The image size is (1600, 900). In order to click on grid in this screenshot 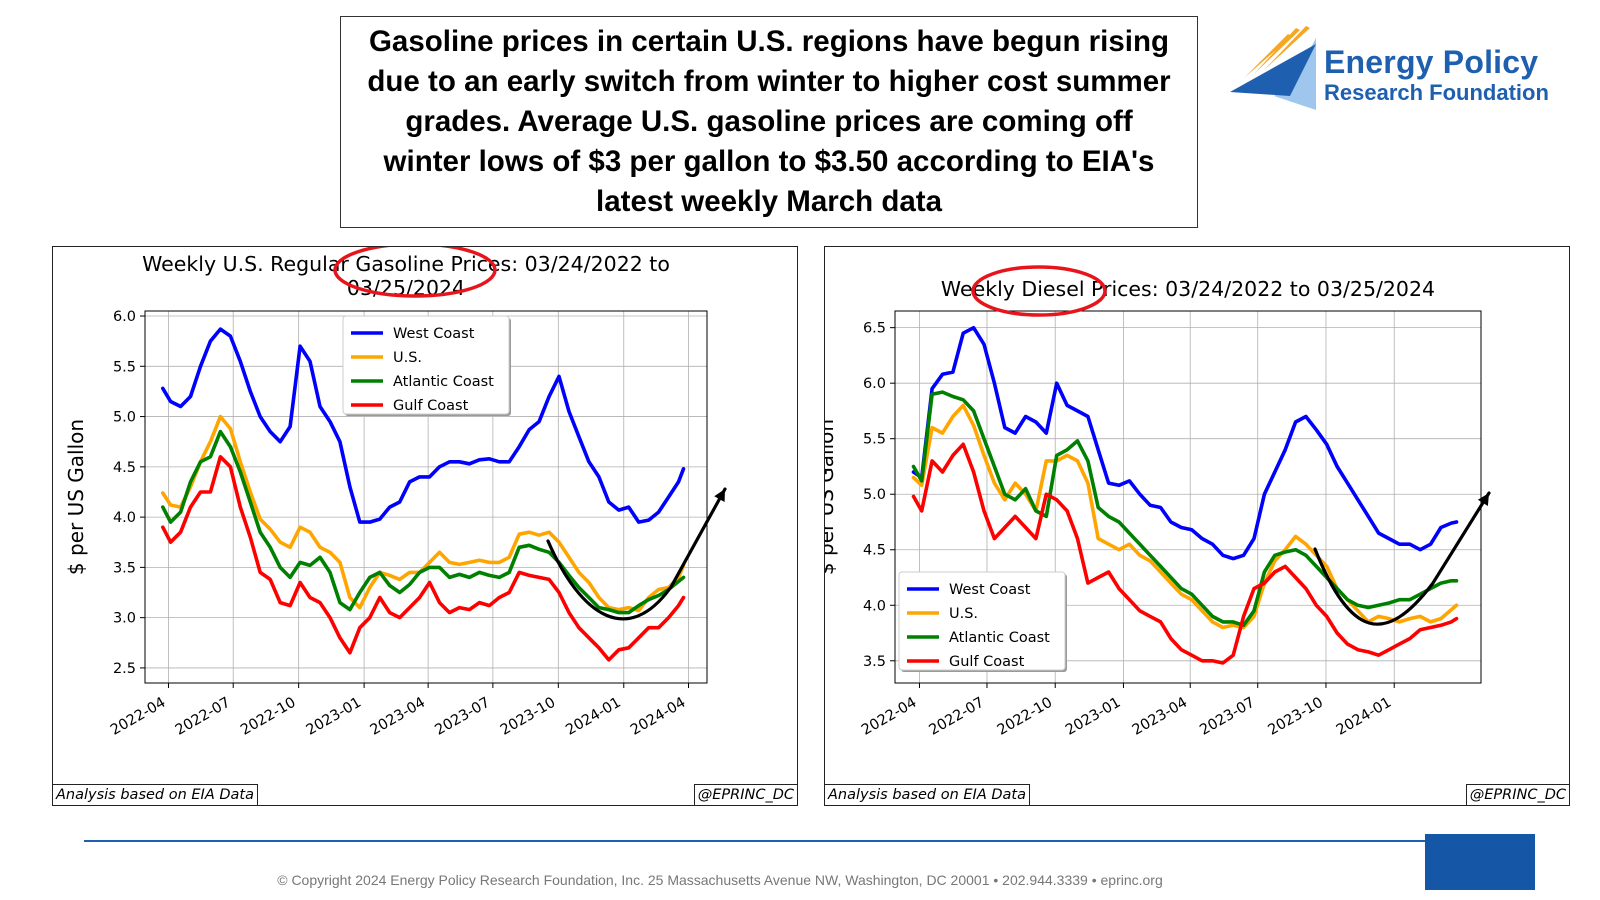, I will do `click(426, 497)`.